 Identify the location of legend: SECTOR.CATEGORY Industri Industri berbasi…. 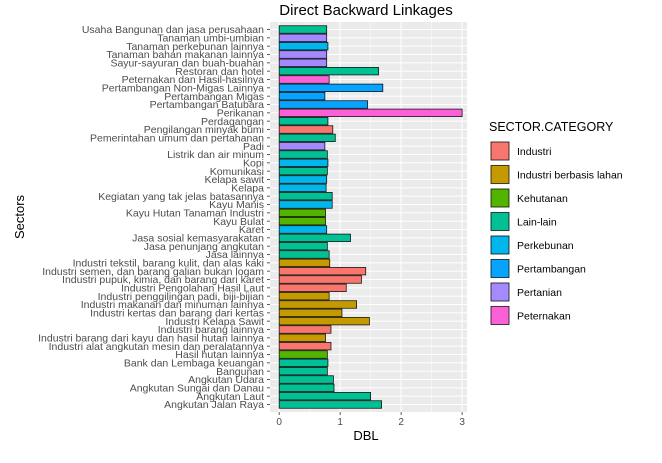
(556, 223).